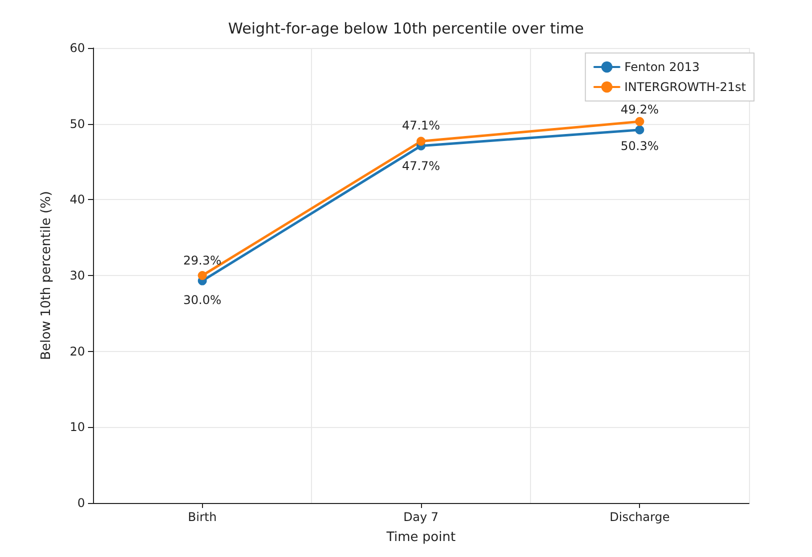  I want to click on x-tick-label: Birth, so click(202, 517).